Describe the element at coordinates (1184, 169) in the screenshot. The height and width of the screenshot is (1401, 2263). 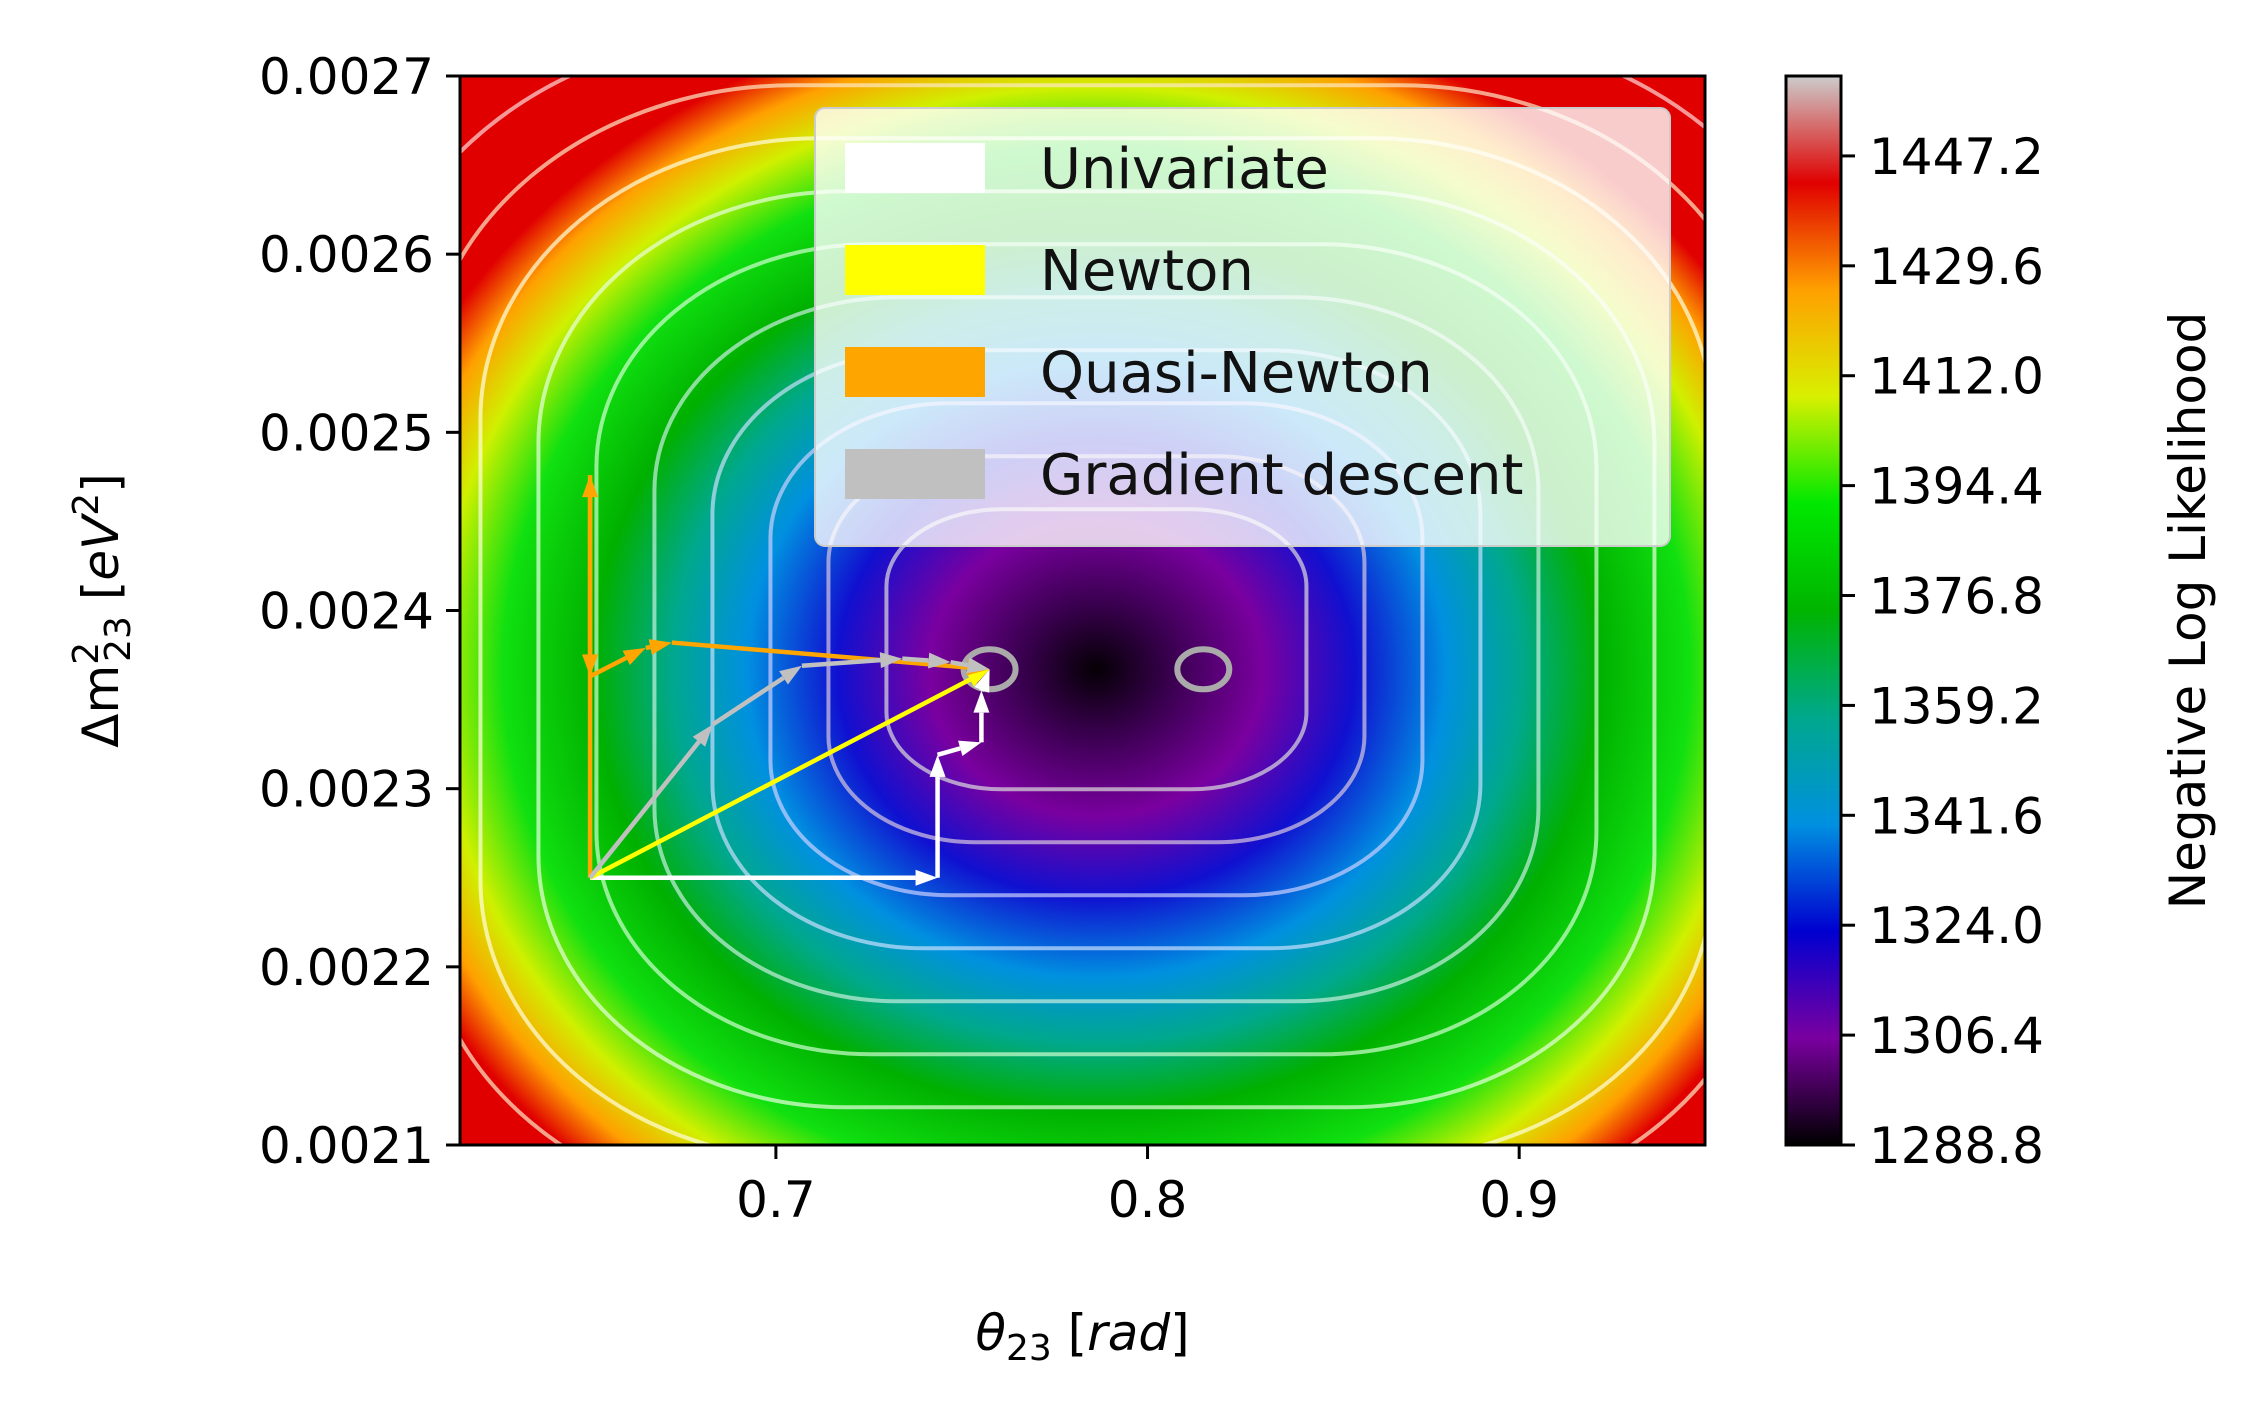
I see `legend-label: Univariate` at that location.